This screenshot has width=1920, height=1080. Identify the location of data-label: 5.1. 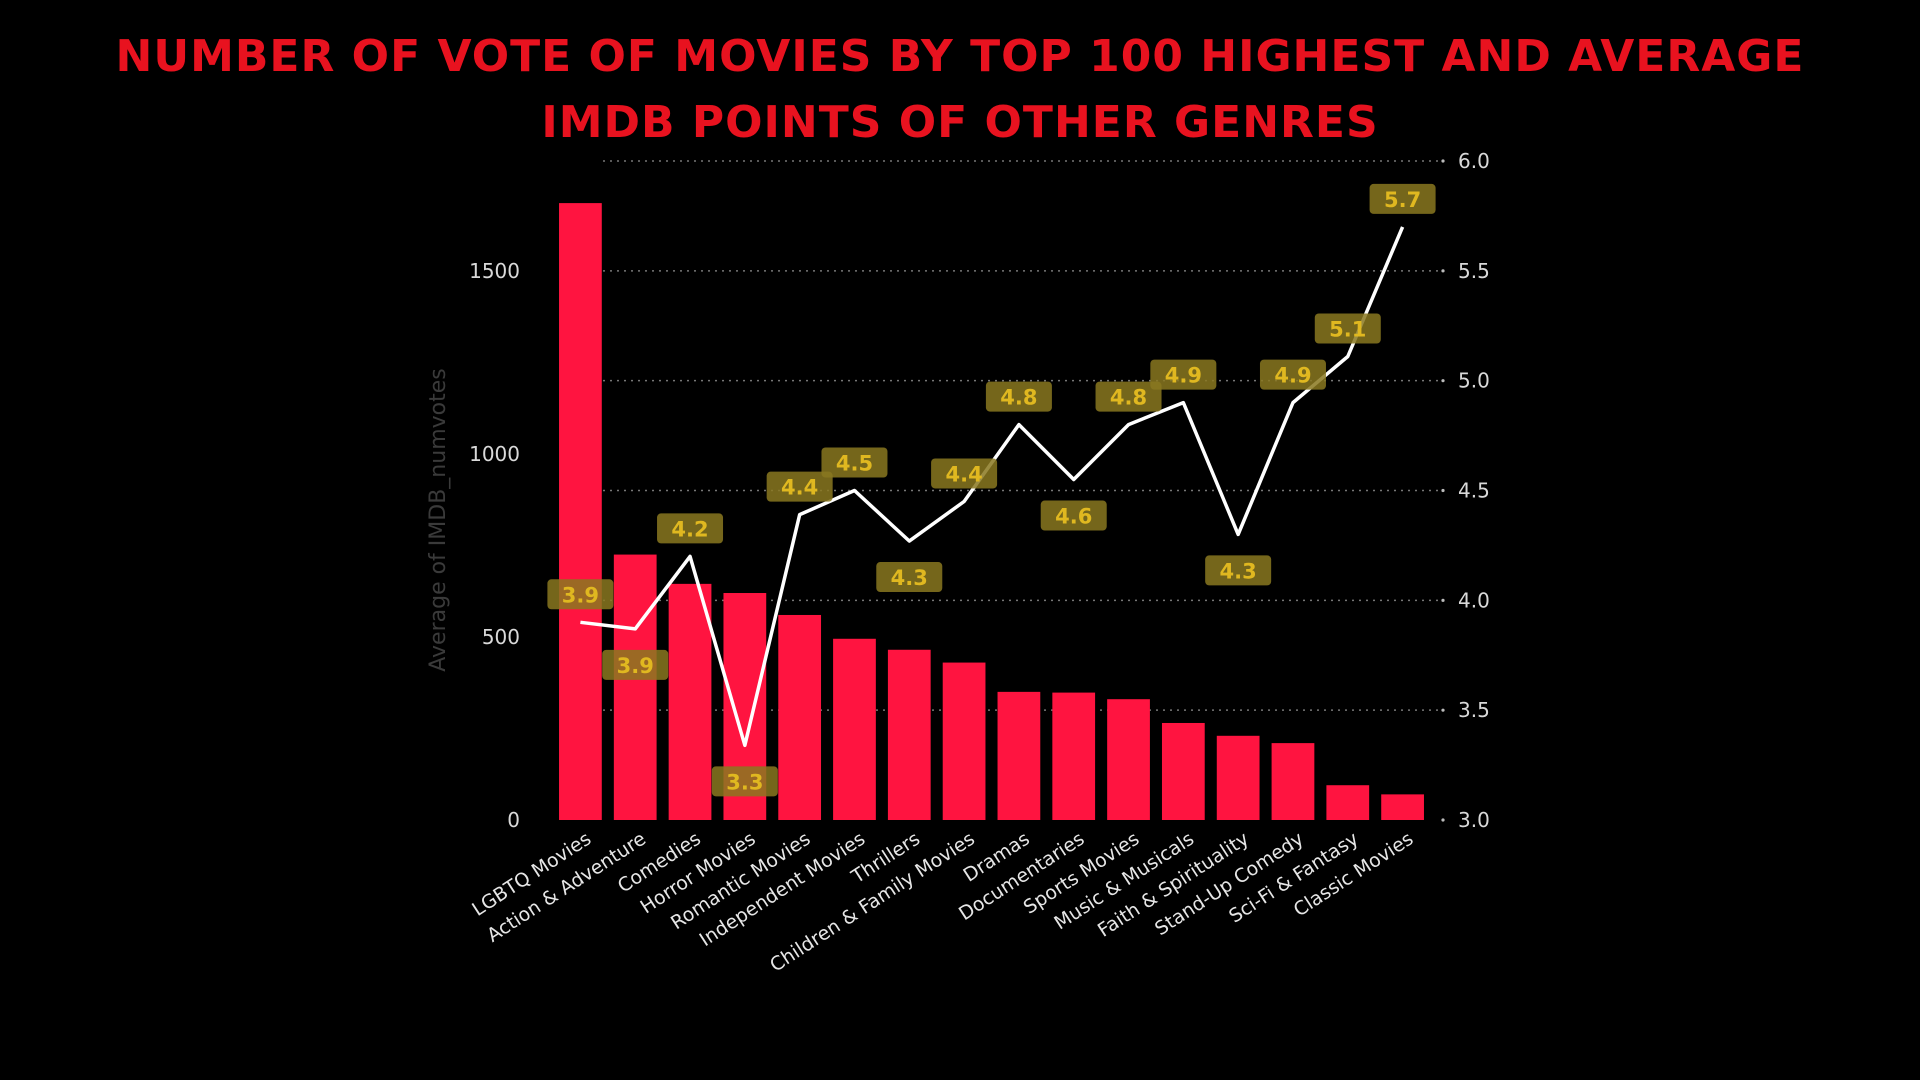
(1347, 330).